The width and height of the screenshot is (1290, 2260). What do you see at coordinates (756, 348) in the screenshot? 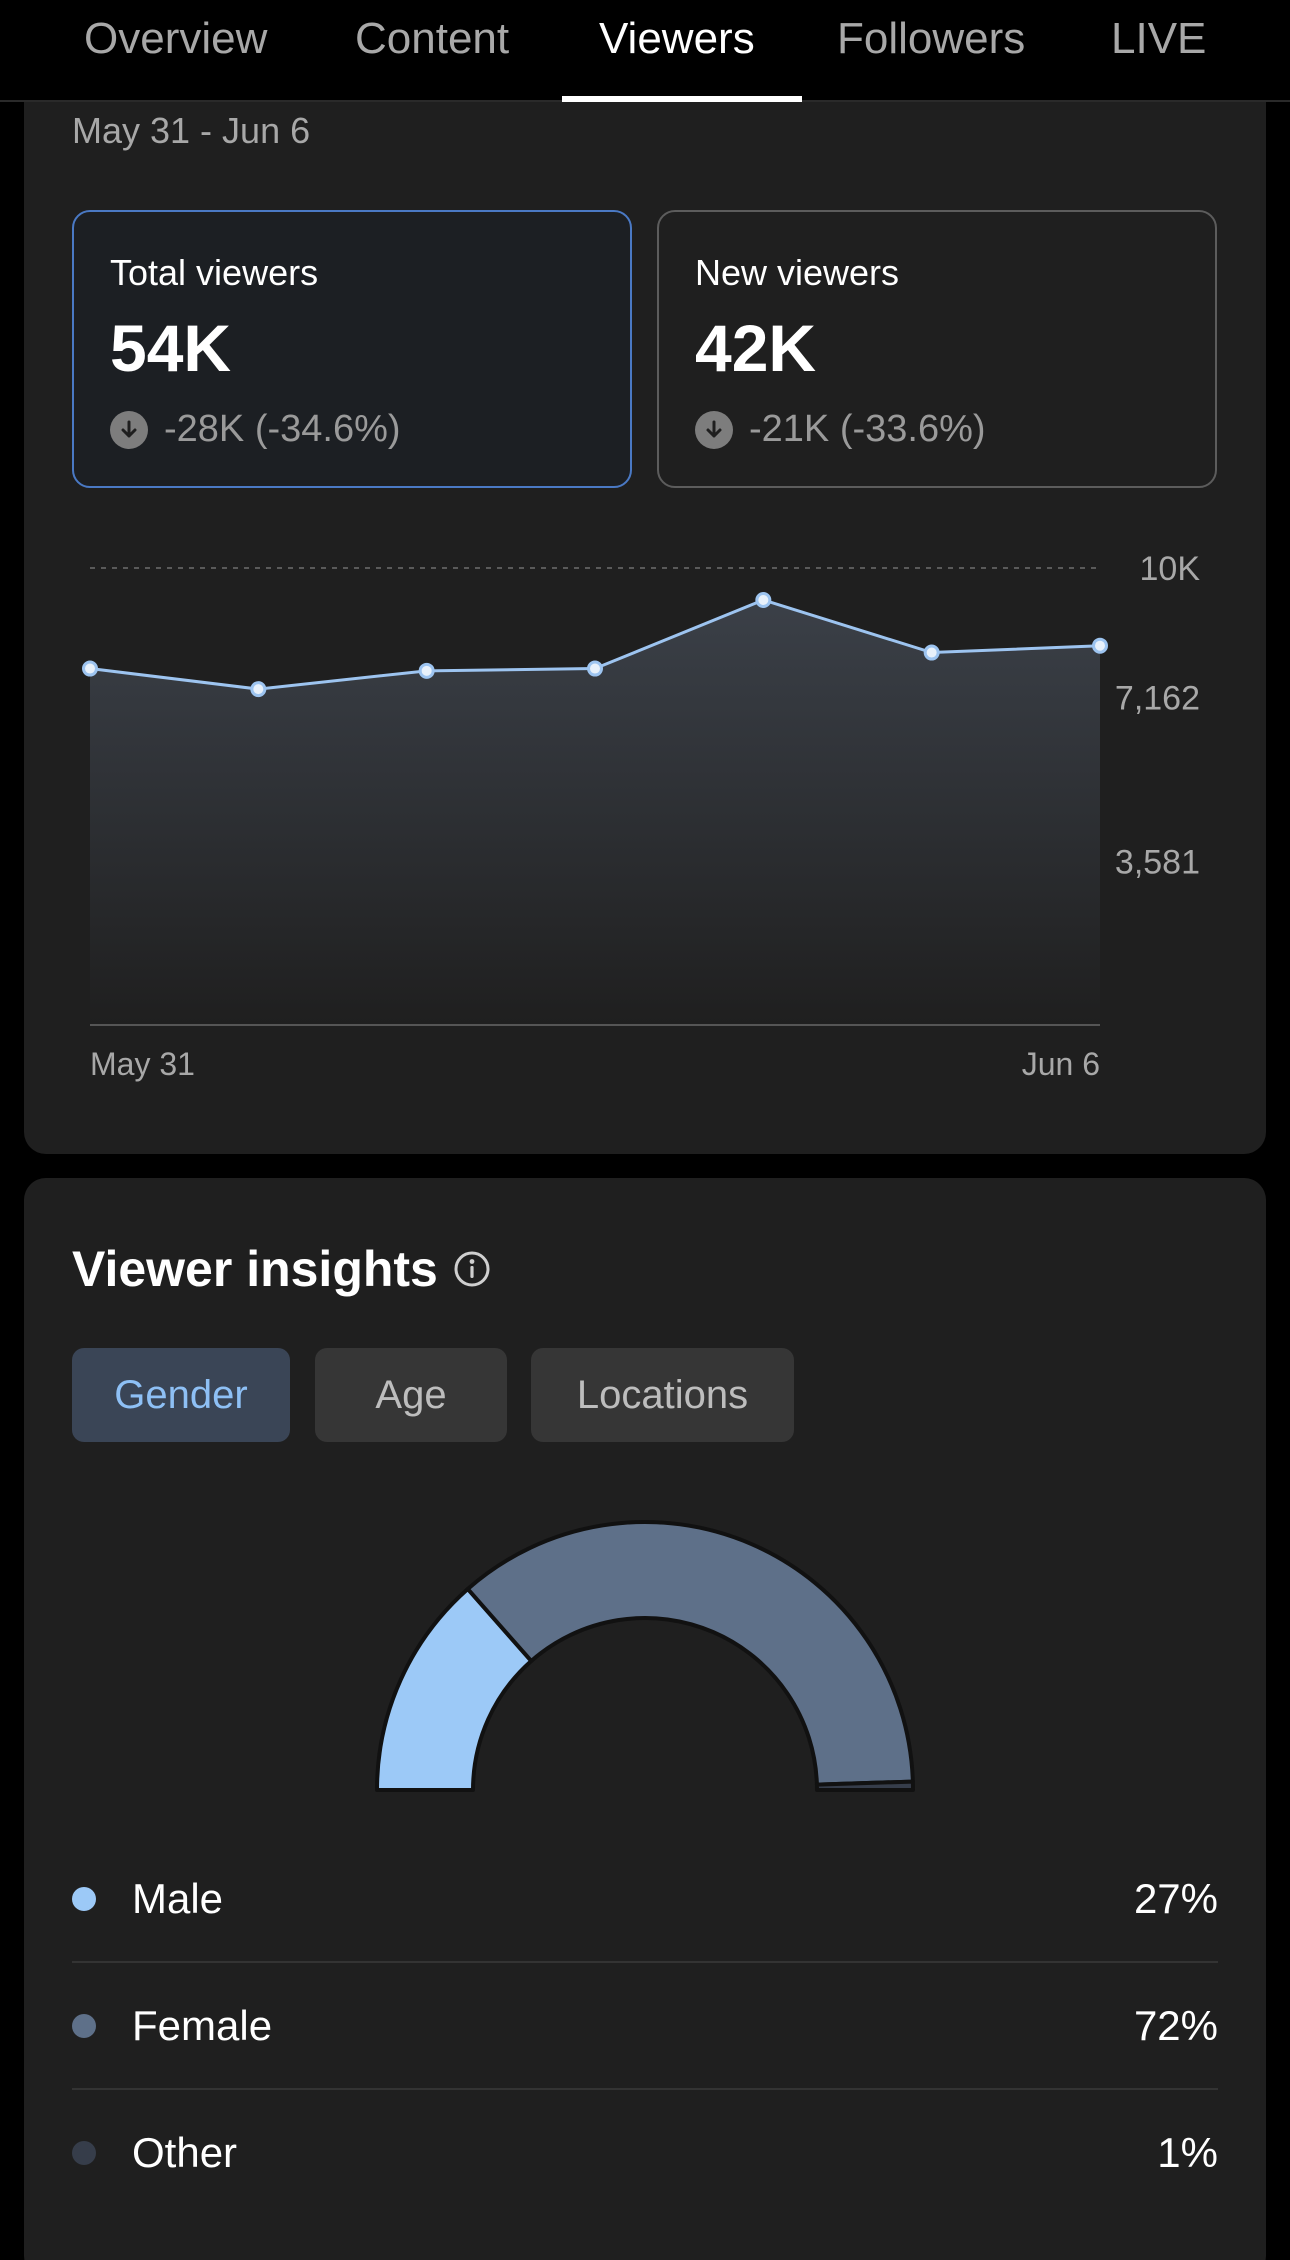
I see `new-viewers-value: 42K` at bounding box center [756, 348].